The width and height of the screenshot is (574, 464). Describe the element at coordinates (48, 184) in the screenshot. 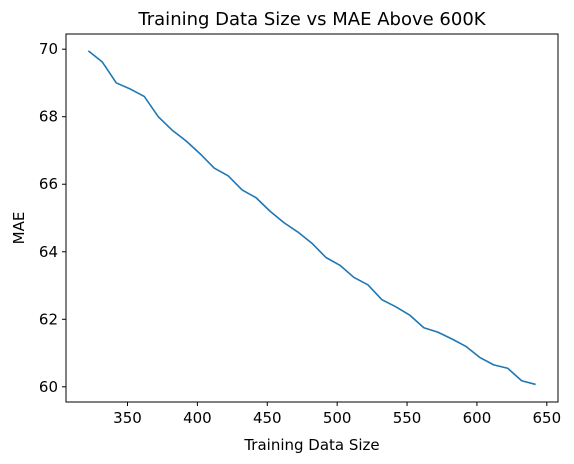

I see `y-tick-label: 66` at that location.